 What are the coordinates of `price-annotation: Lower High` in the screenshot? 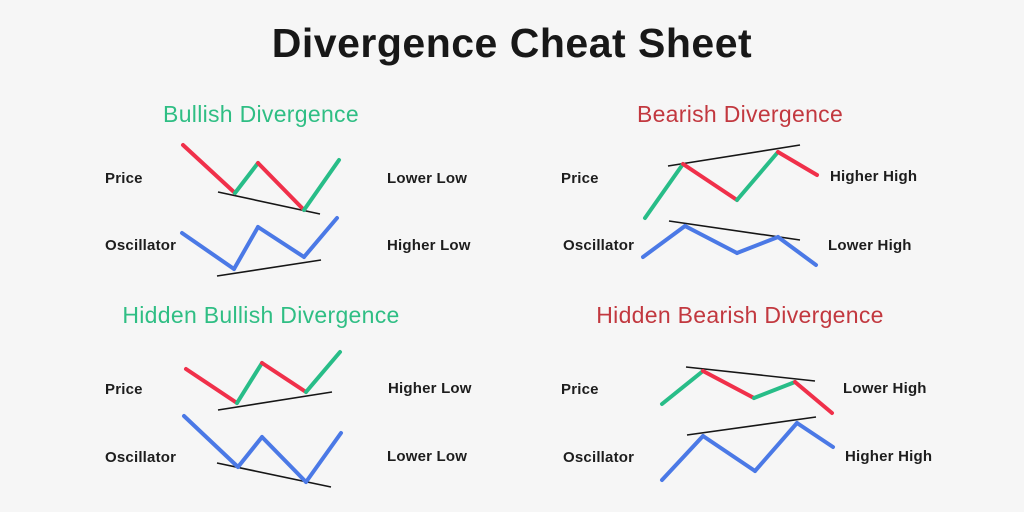 It's located at (885, 388).